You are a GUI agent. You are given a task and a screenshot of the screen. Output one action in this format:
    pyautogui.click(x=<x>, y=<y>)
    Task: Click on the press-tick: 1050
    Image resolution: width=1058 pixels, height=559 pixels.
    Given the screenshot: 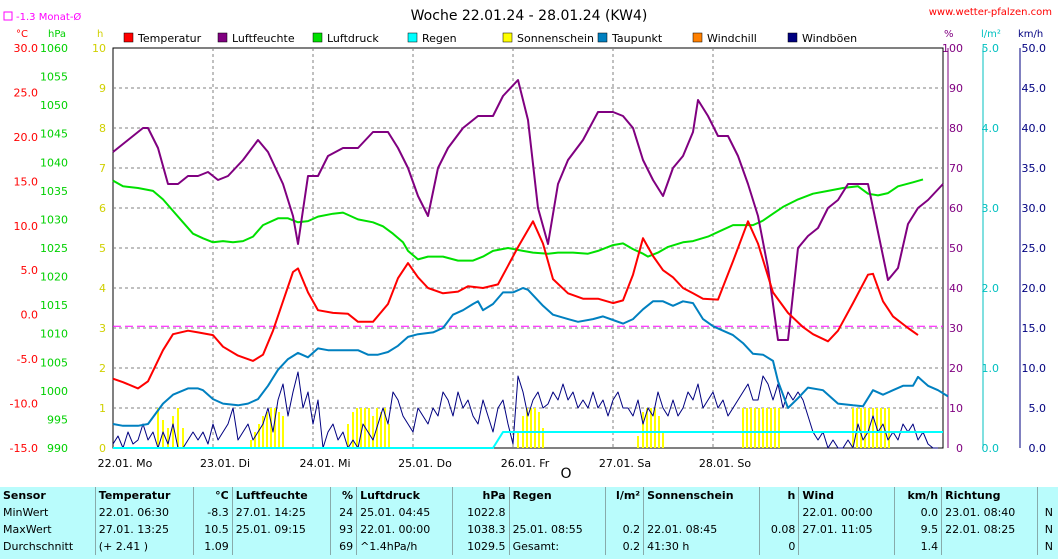 What is the action you would take?
    pyautogui.click(x=54, y=105)
    